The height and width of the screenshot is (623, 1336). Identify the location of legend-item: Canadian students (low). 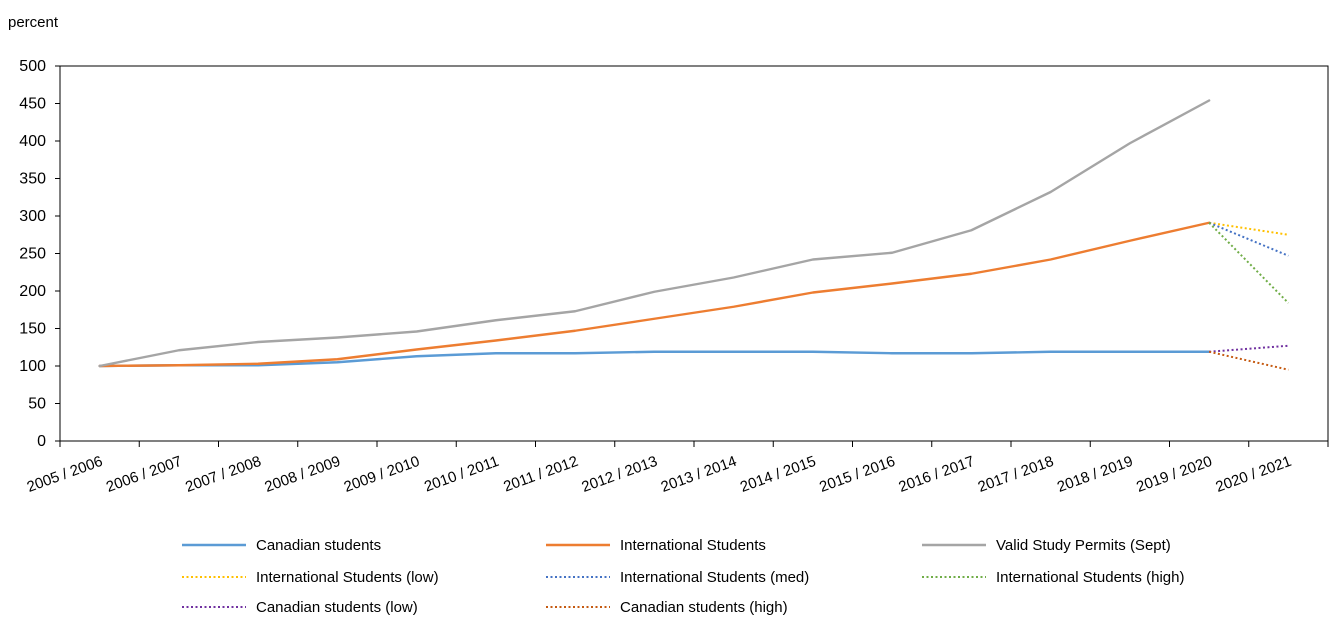
(300, 607).